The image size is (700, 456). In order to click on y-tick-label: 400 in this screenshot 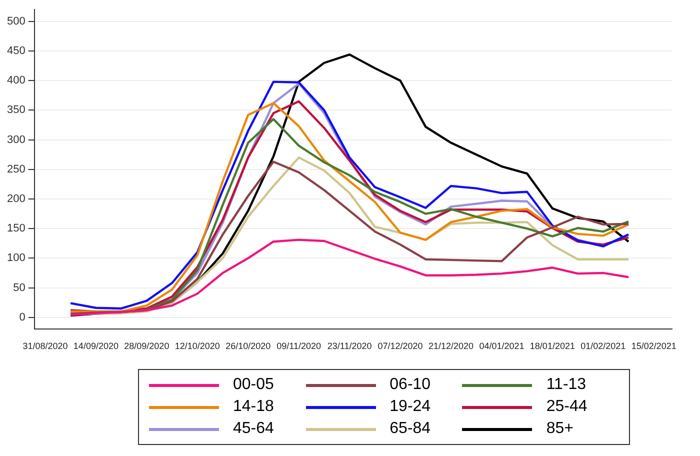, I will do `click(16, 80)`.